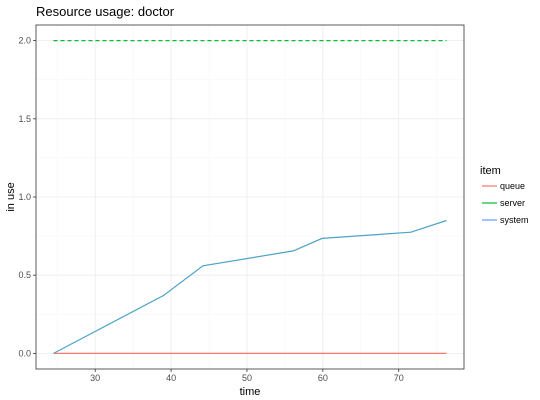  What do you see at coordinates (514, 220) in the screenshot?
I see `legend-label-system: system` at bounding box center [514, 220].